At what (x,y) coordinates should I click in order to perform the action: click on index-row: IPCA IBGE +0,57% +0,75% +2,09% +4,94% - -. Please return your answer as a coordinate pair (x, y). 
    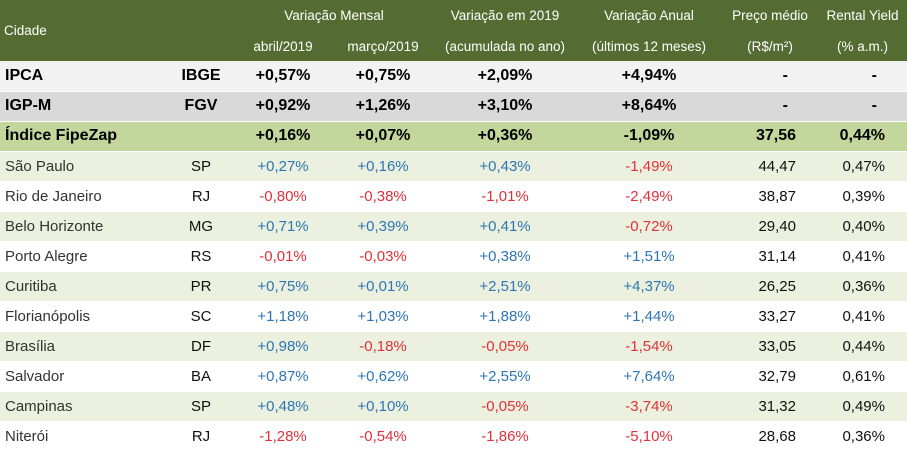
    Looking at the image, I should click on (453, 76).